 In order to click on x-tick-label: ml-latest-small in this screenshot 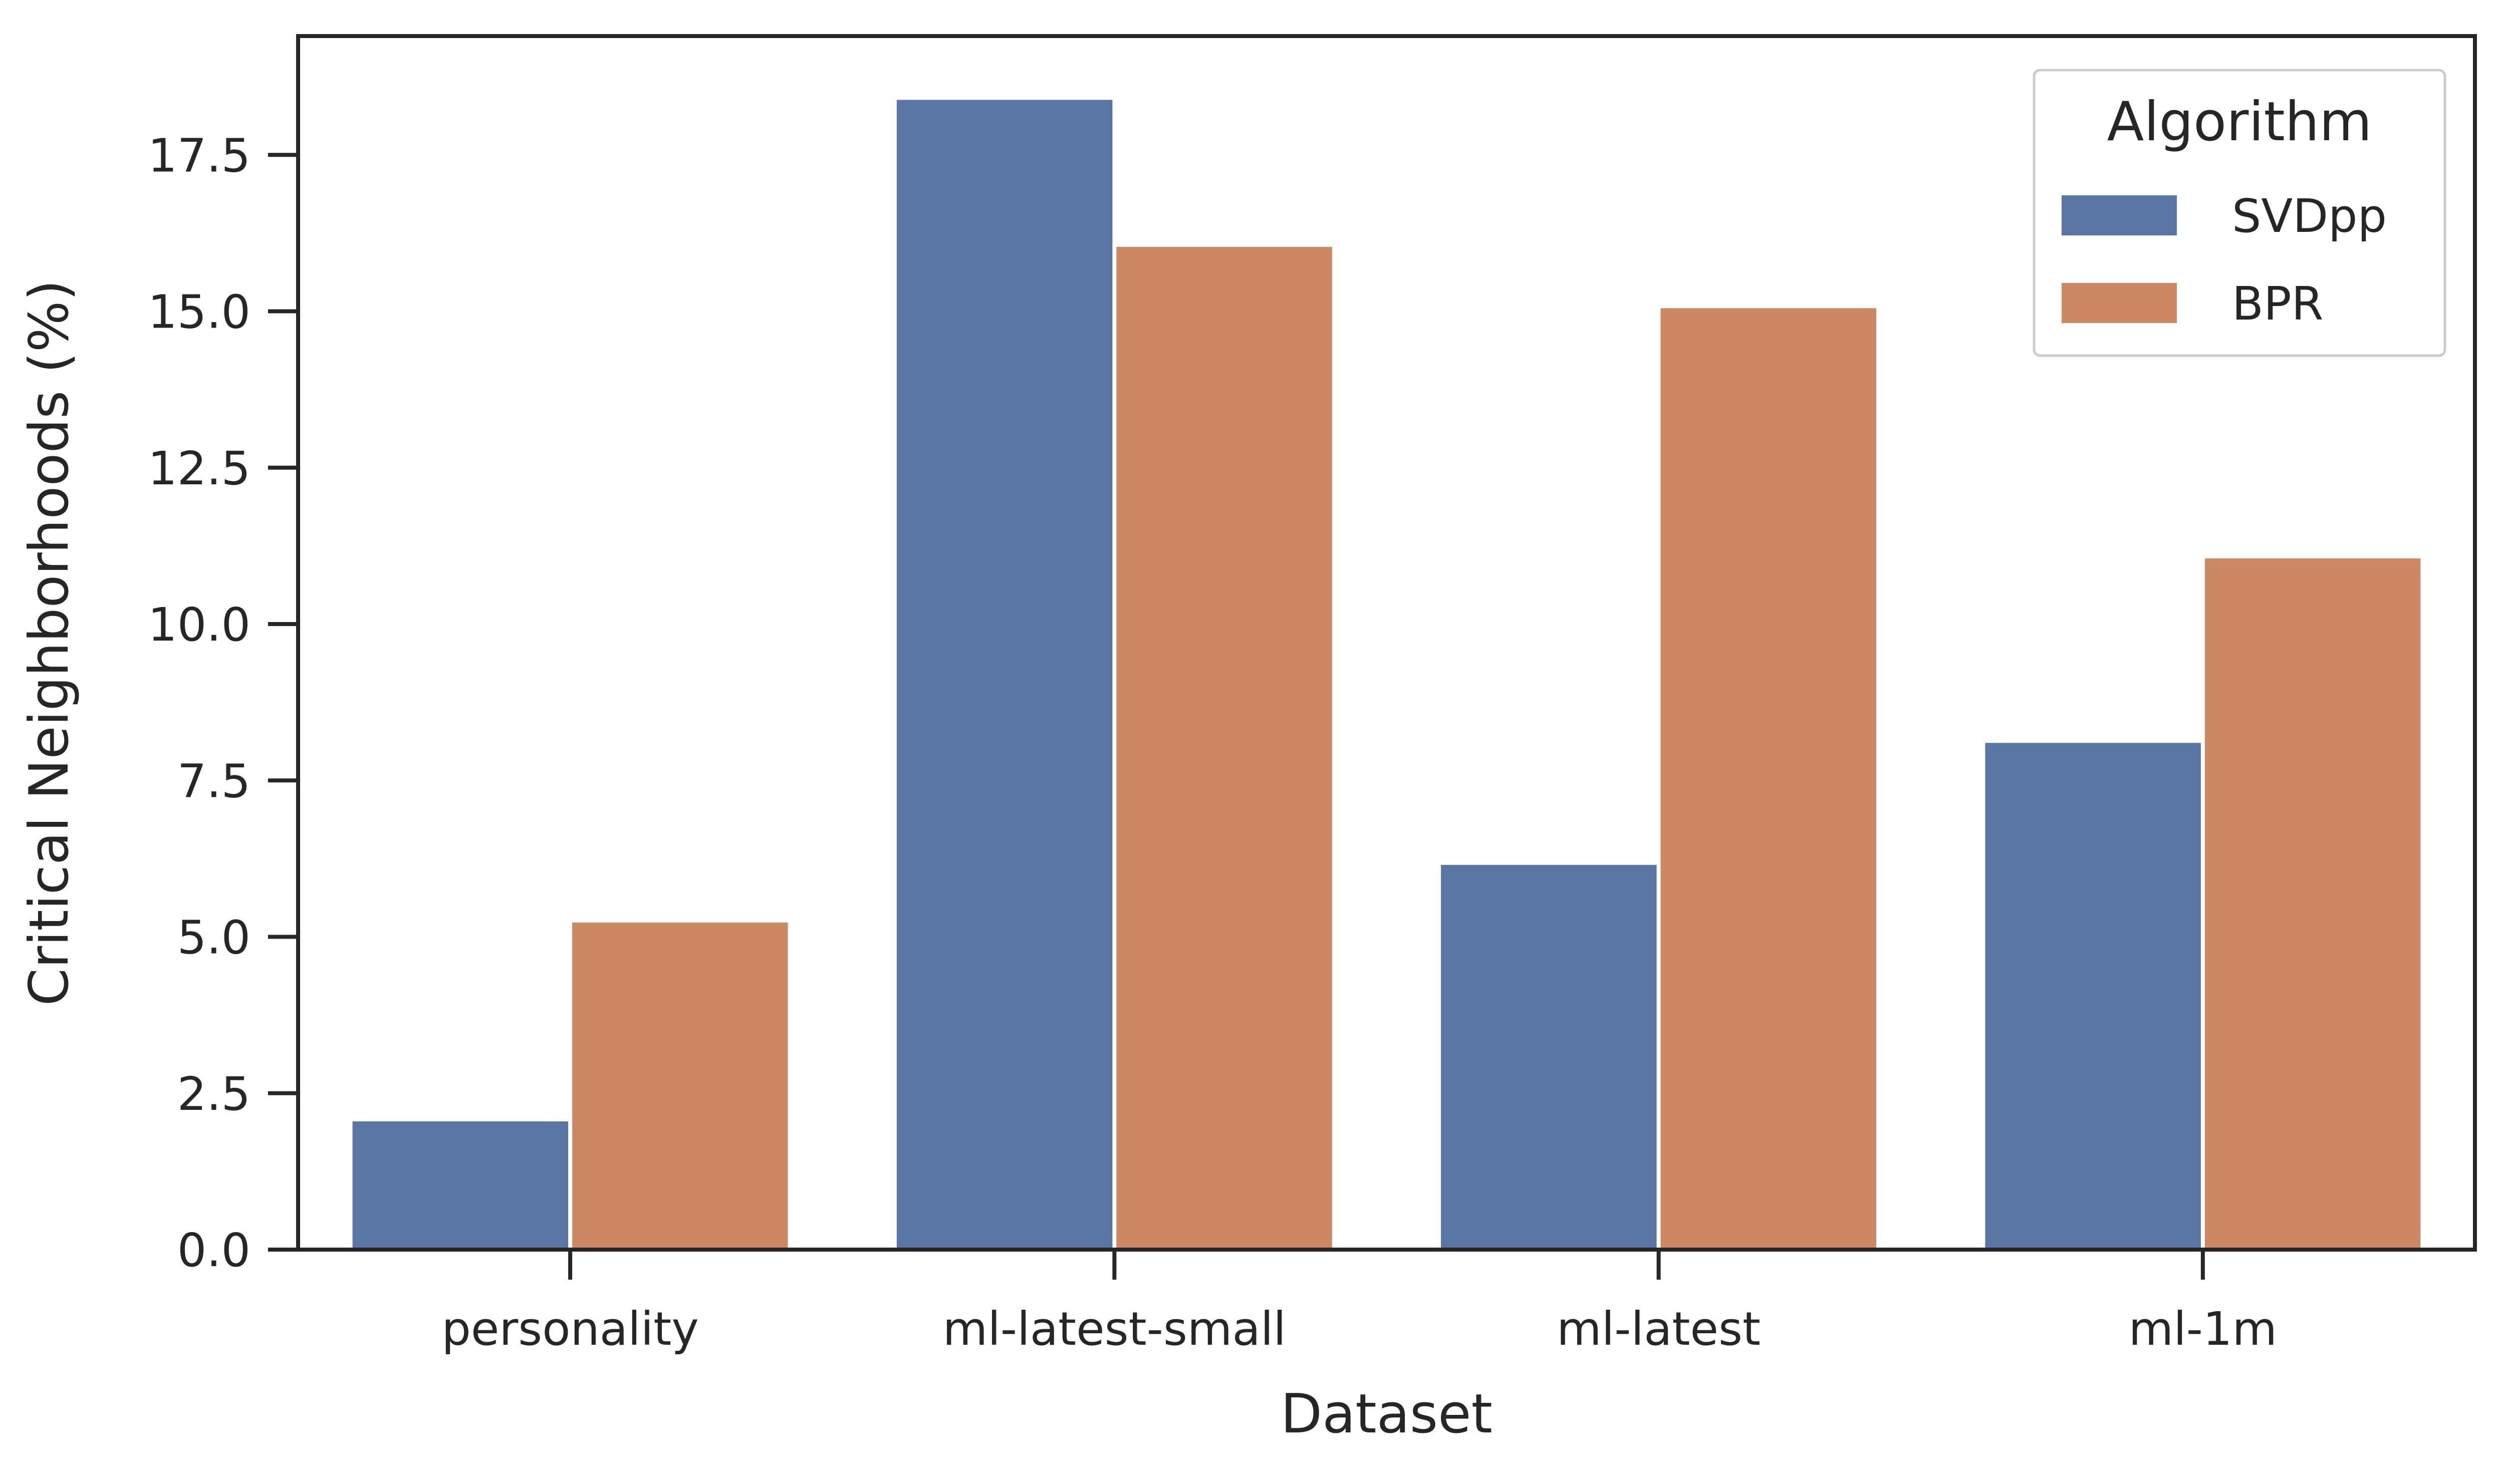, I will do `click(1114, 1329)`.